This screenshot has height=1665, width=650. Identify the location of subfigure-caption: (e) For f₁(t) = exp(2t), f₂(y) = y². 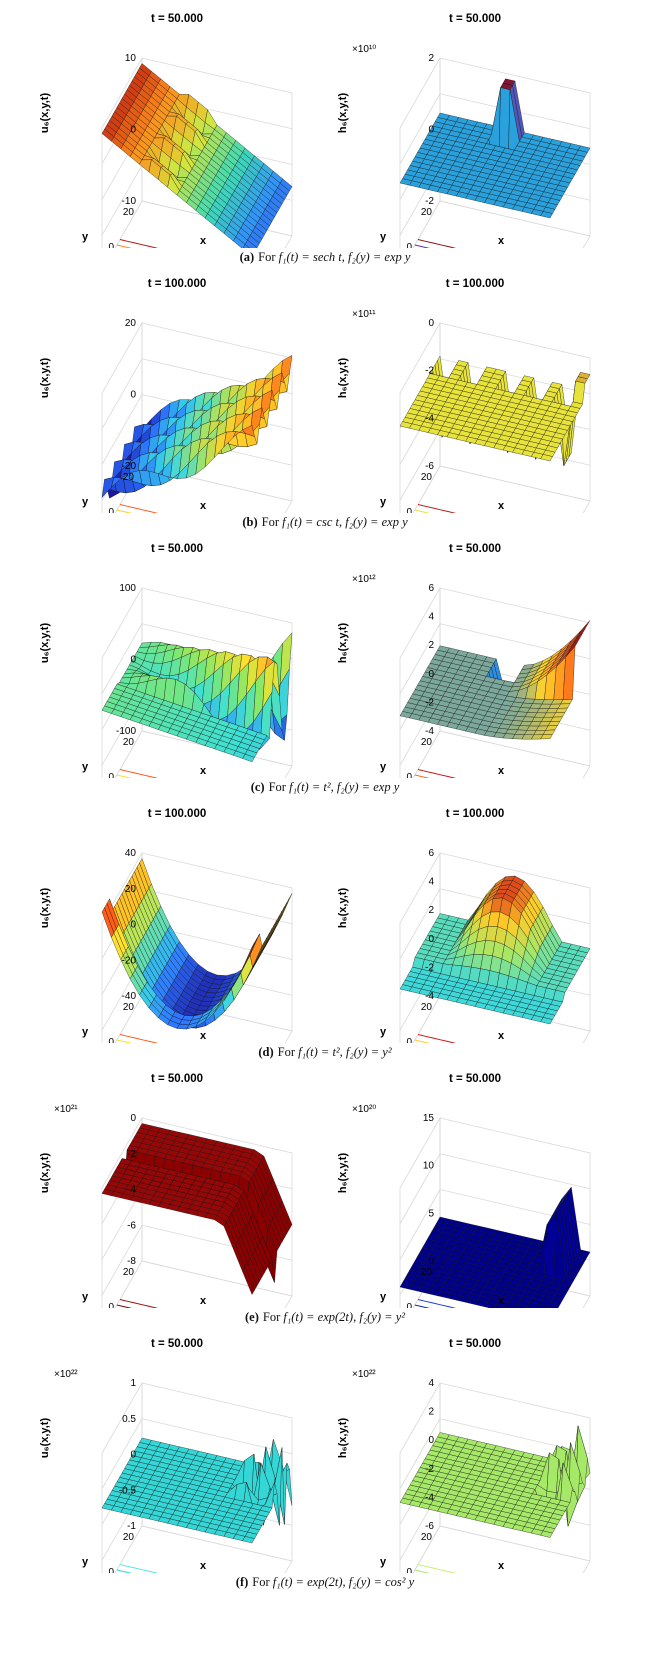
(325, 1317).